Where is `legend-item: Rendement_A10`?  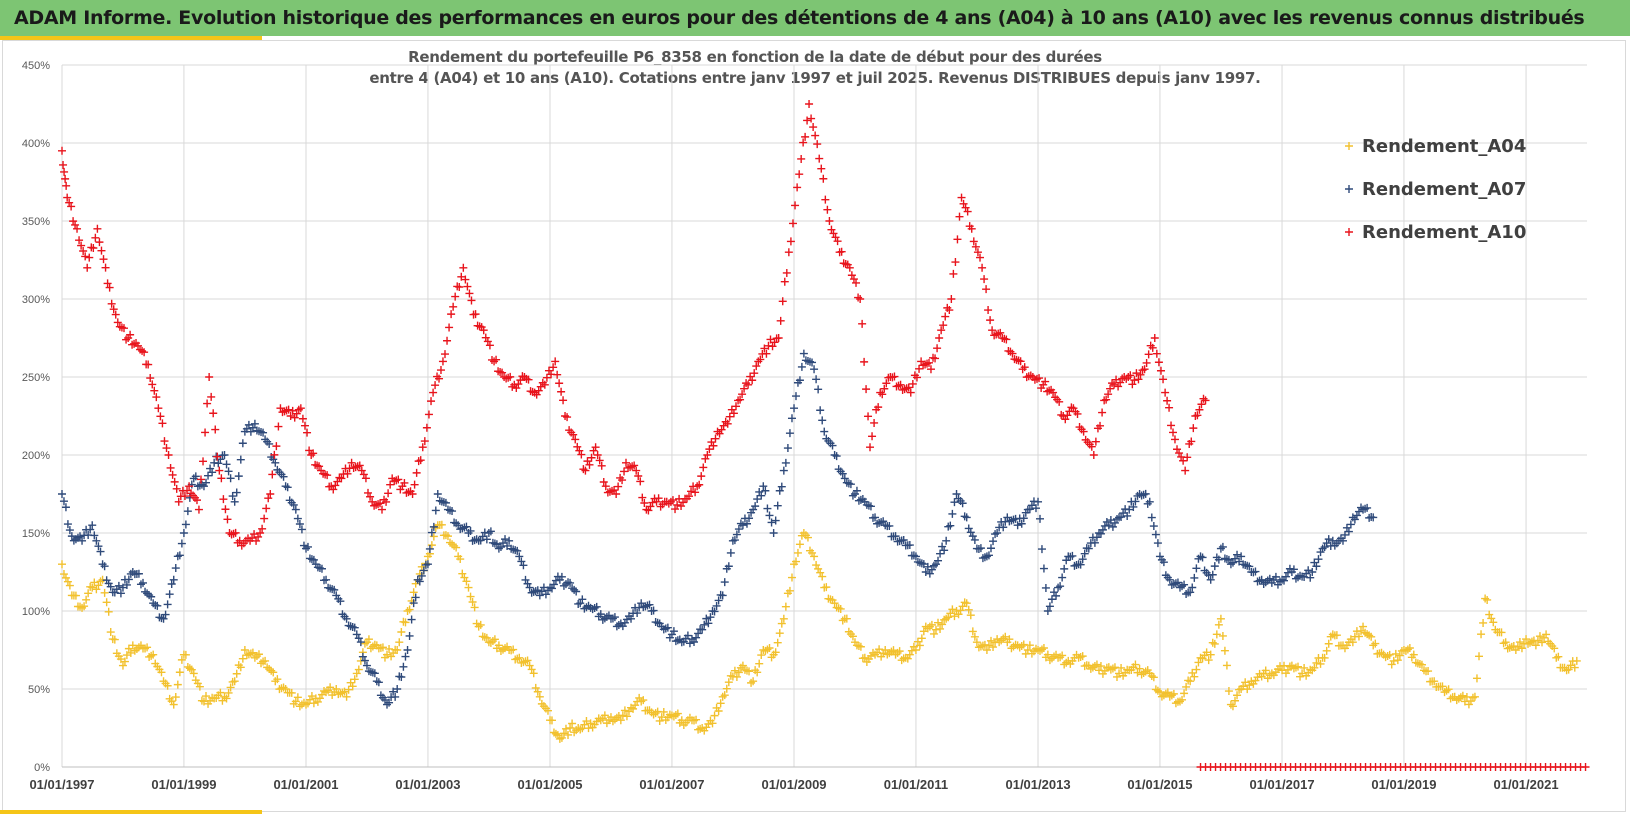
legend-item: Rendement_A10 is located at coordinates (1435, 232).